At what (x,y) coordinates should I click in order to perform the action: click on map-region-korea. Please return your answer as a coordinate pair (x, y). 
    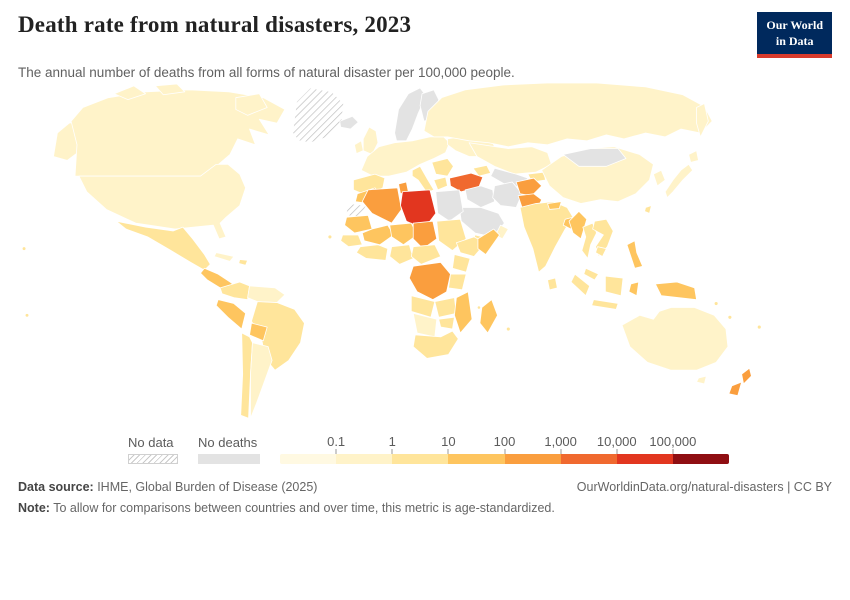
    Looking at the image, I should click on (659, 178).